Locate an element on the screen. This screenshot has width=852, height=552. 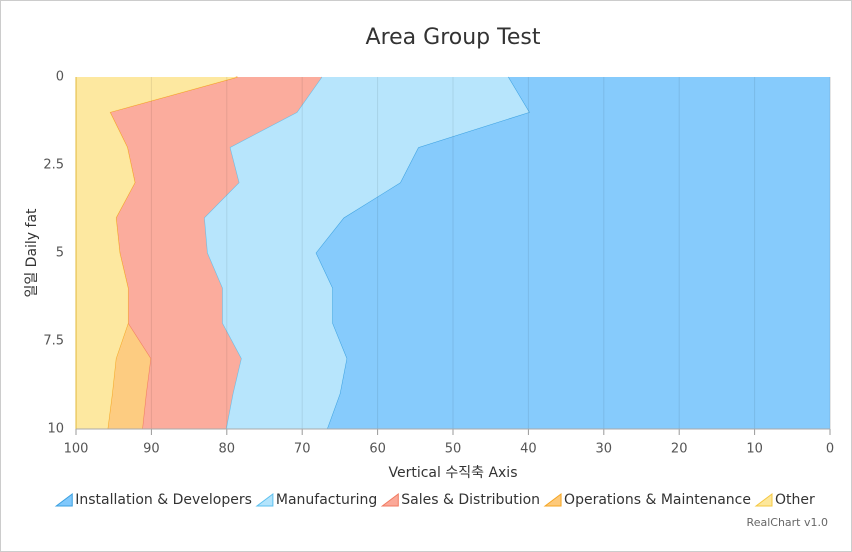
legend-item: Manufacturing is located at coordinates (316, 500).